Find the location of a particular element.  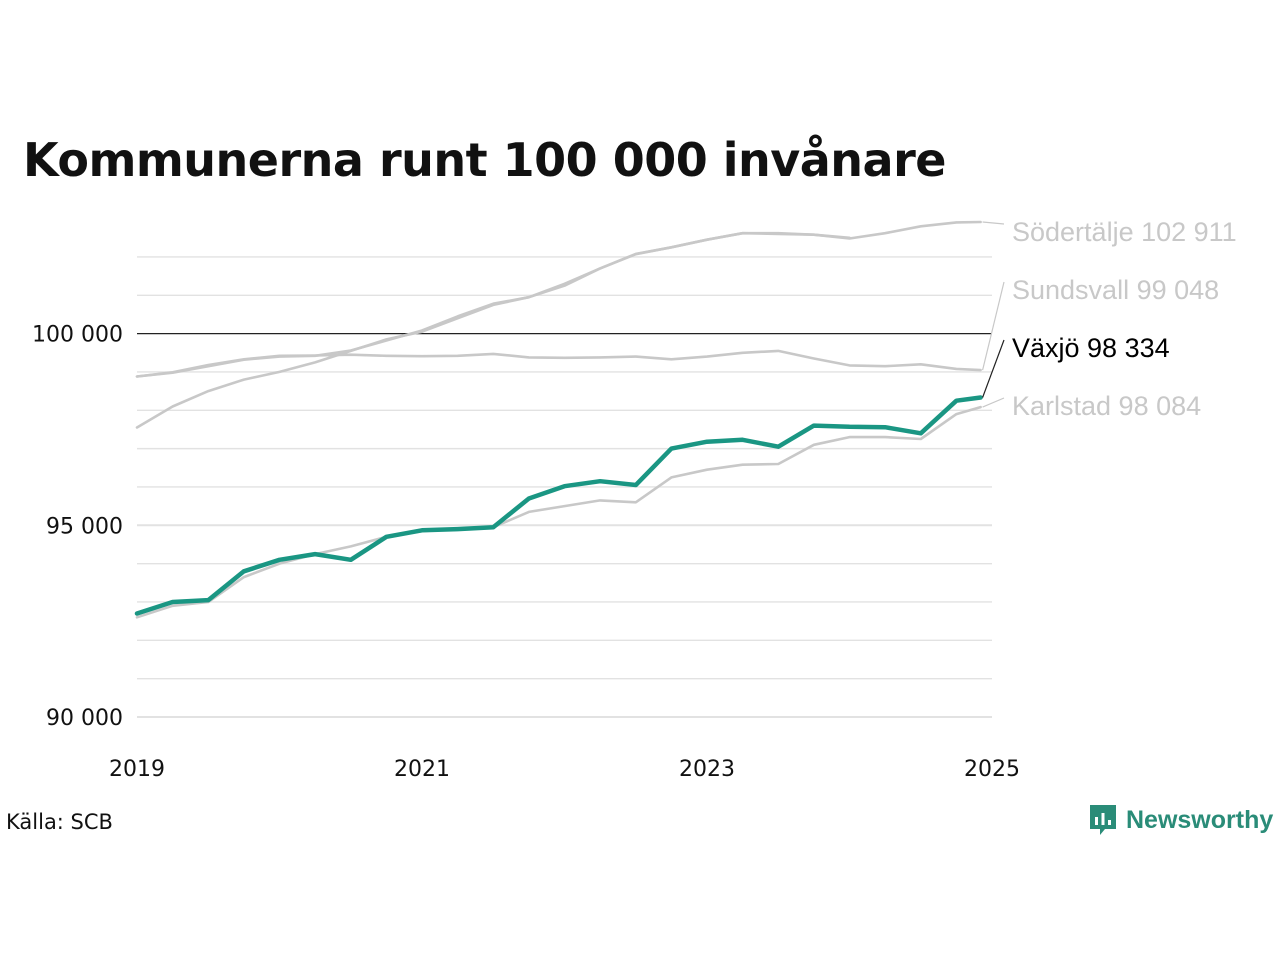

x-tick-label: 2019 is located at coordinates (137, 769).